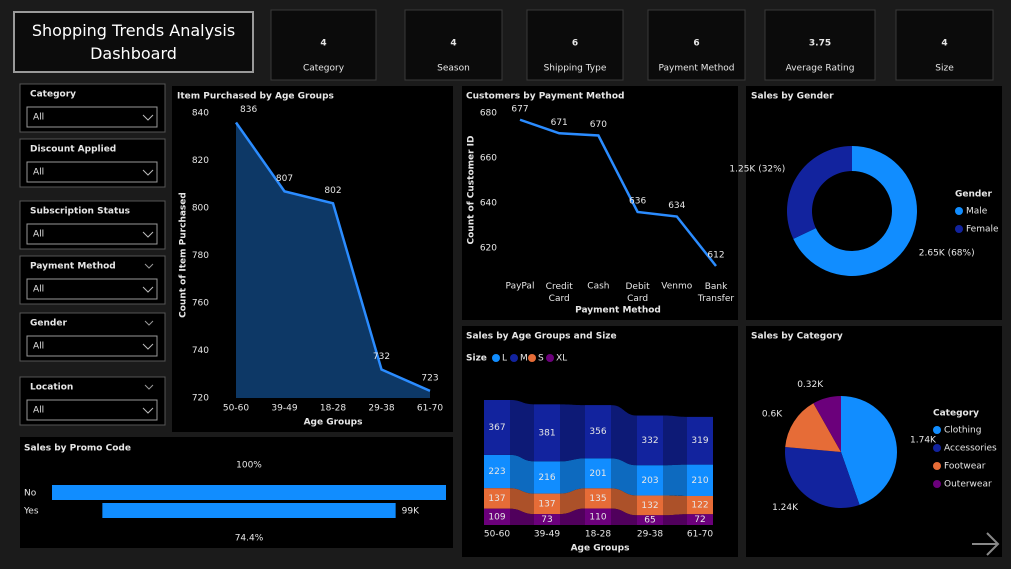 The image size is (1011, 569). What do you see at coordinates (598, 535) in the screenshot?
I see `x-tick-label: 18-28` at bounding box center [598, 535].